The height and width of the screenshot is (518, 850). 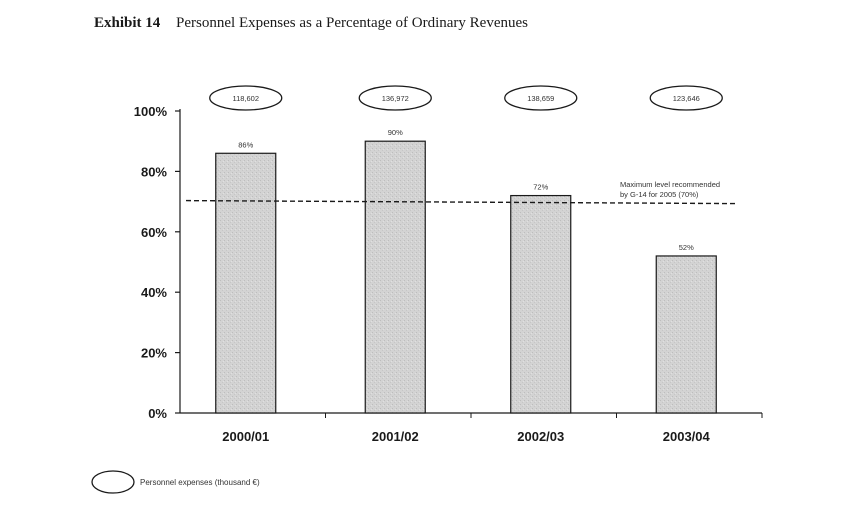 What do you see at coordinates (670, 184) in the screenshot?
I see `annotation-line1: Maximum level recommended` at bounding box center [670, 184].